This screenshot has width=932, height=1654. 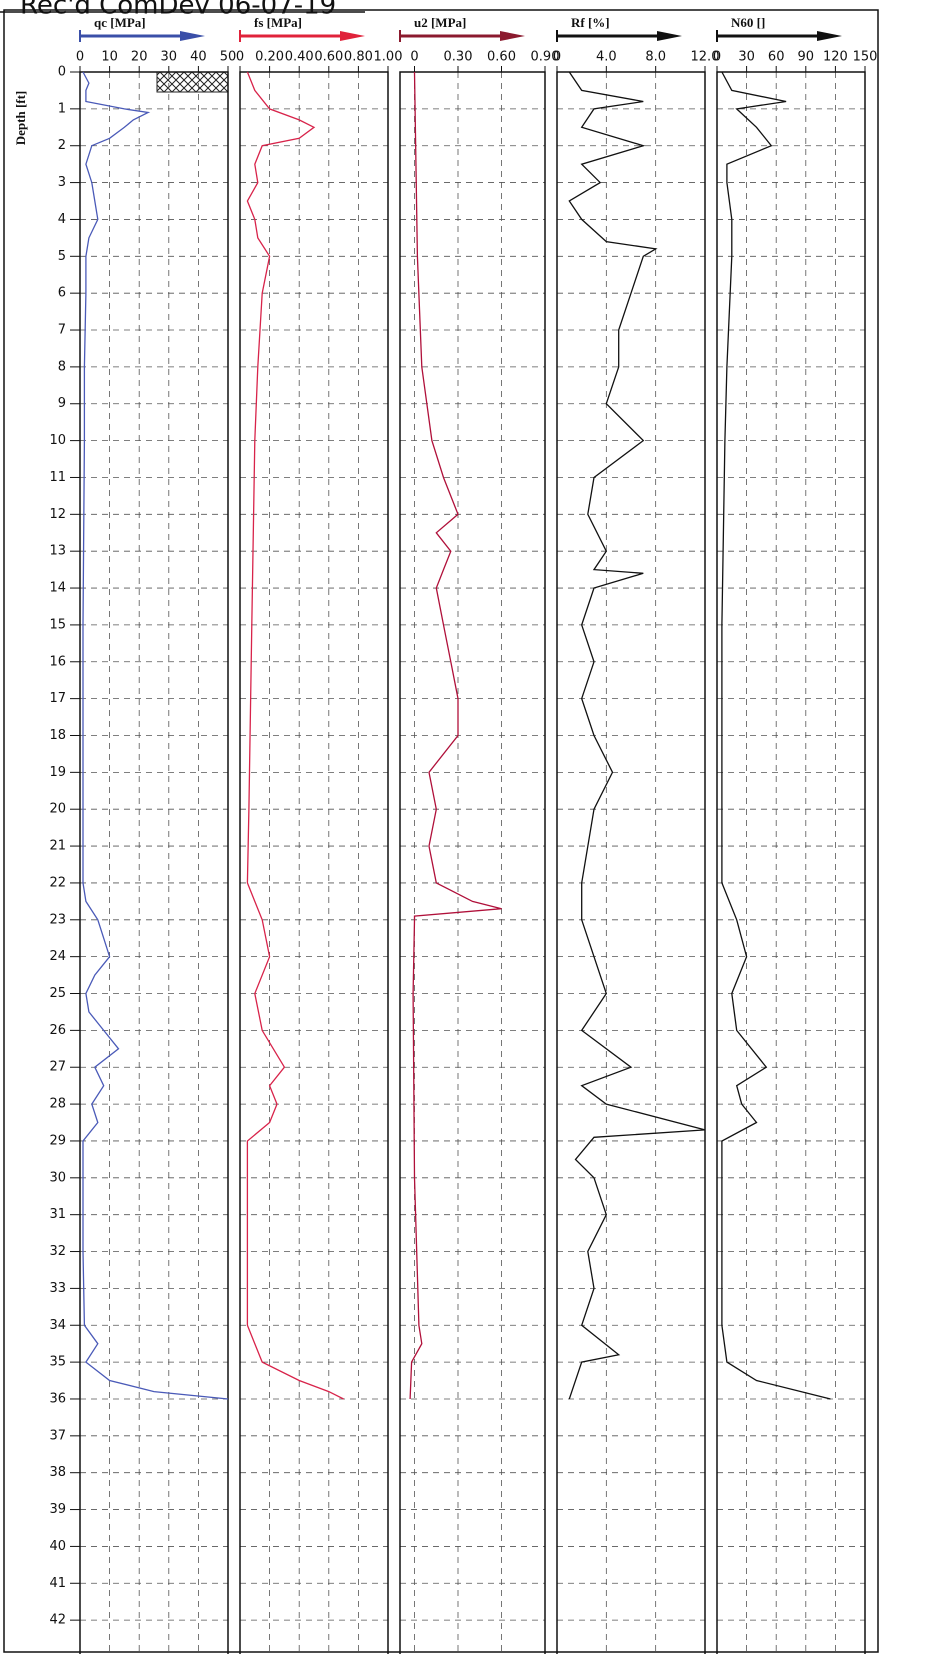 What do you see at coordinates (57, 882) in the screenshot?
I see `y-tick-label: 22` at bounding box center [57, 882].